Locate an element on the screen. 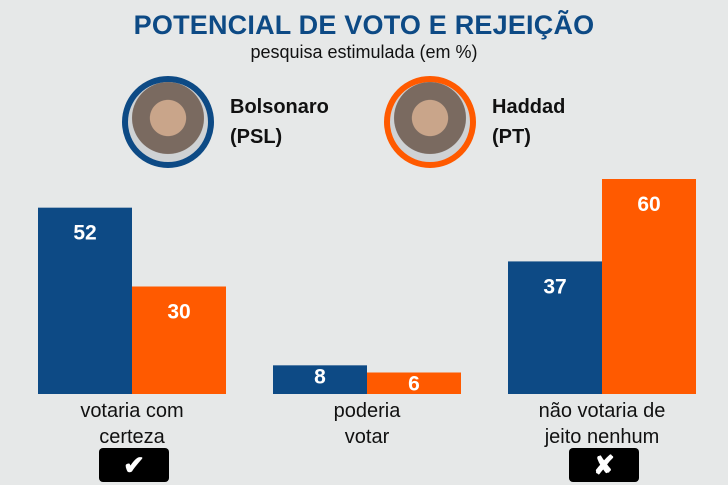 Image resolution: width=728 pixels, height=485 pixels. legend-party: (PSL) is located at coordinates (256, 137).